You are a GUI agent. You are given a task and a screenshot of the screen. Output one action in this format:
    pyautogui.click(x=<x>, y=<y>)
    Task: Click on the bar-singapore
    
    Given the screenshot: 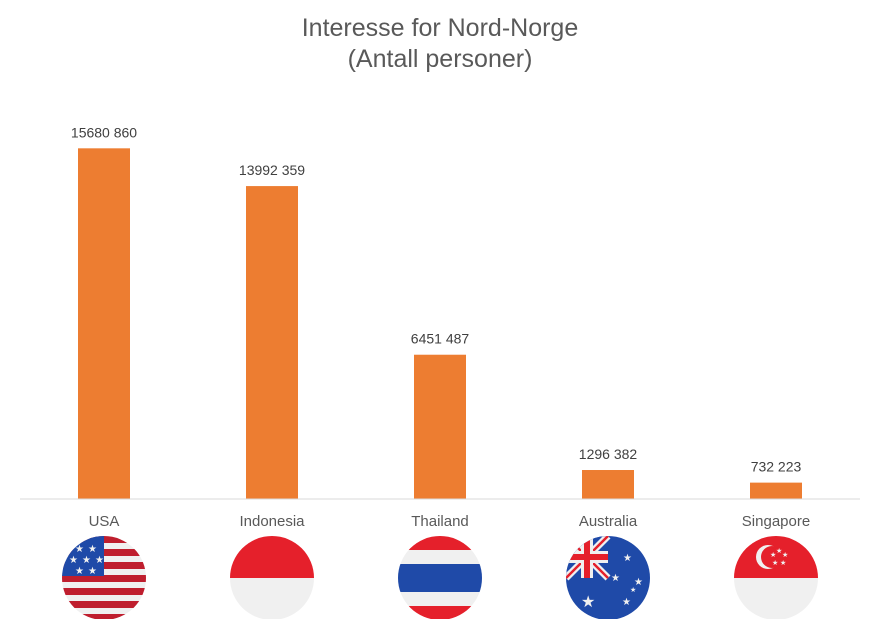 What is the action you would take?
    pyautogui.click(x=776, y=490)
    